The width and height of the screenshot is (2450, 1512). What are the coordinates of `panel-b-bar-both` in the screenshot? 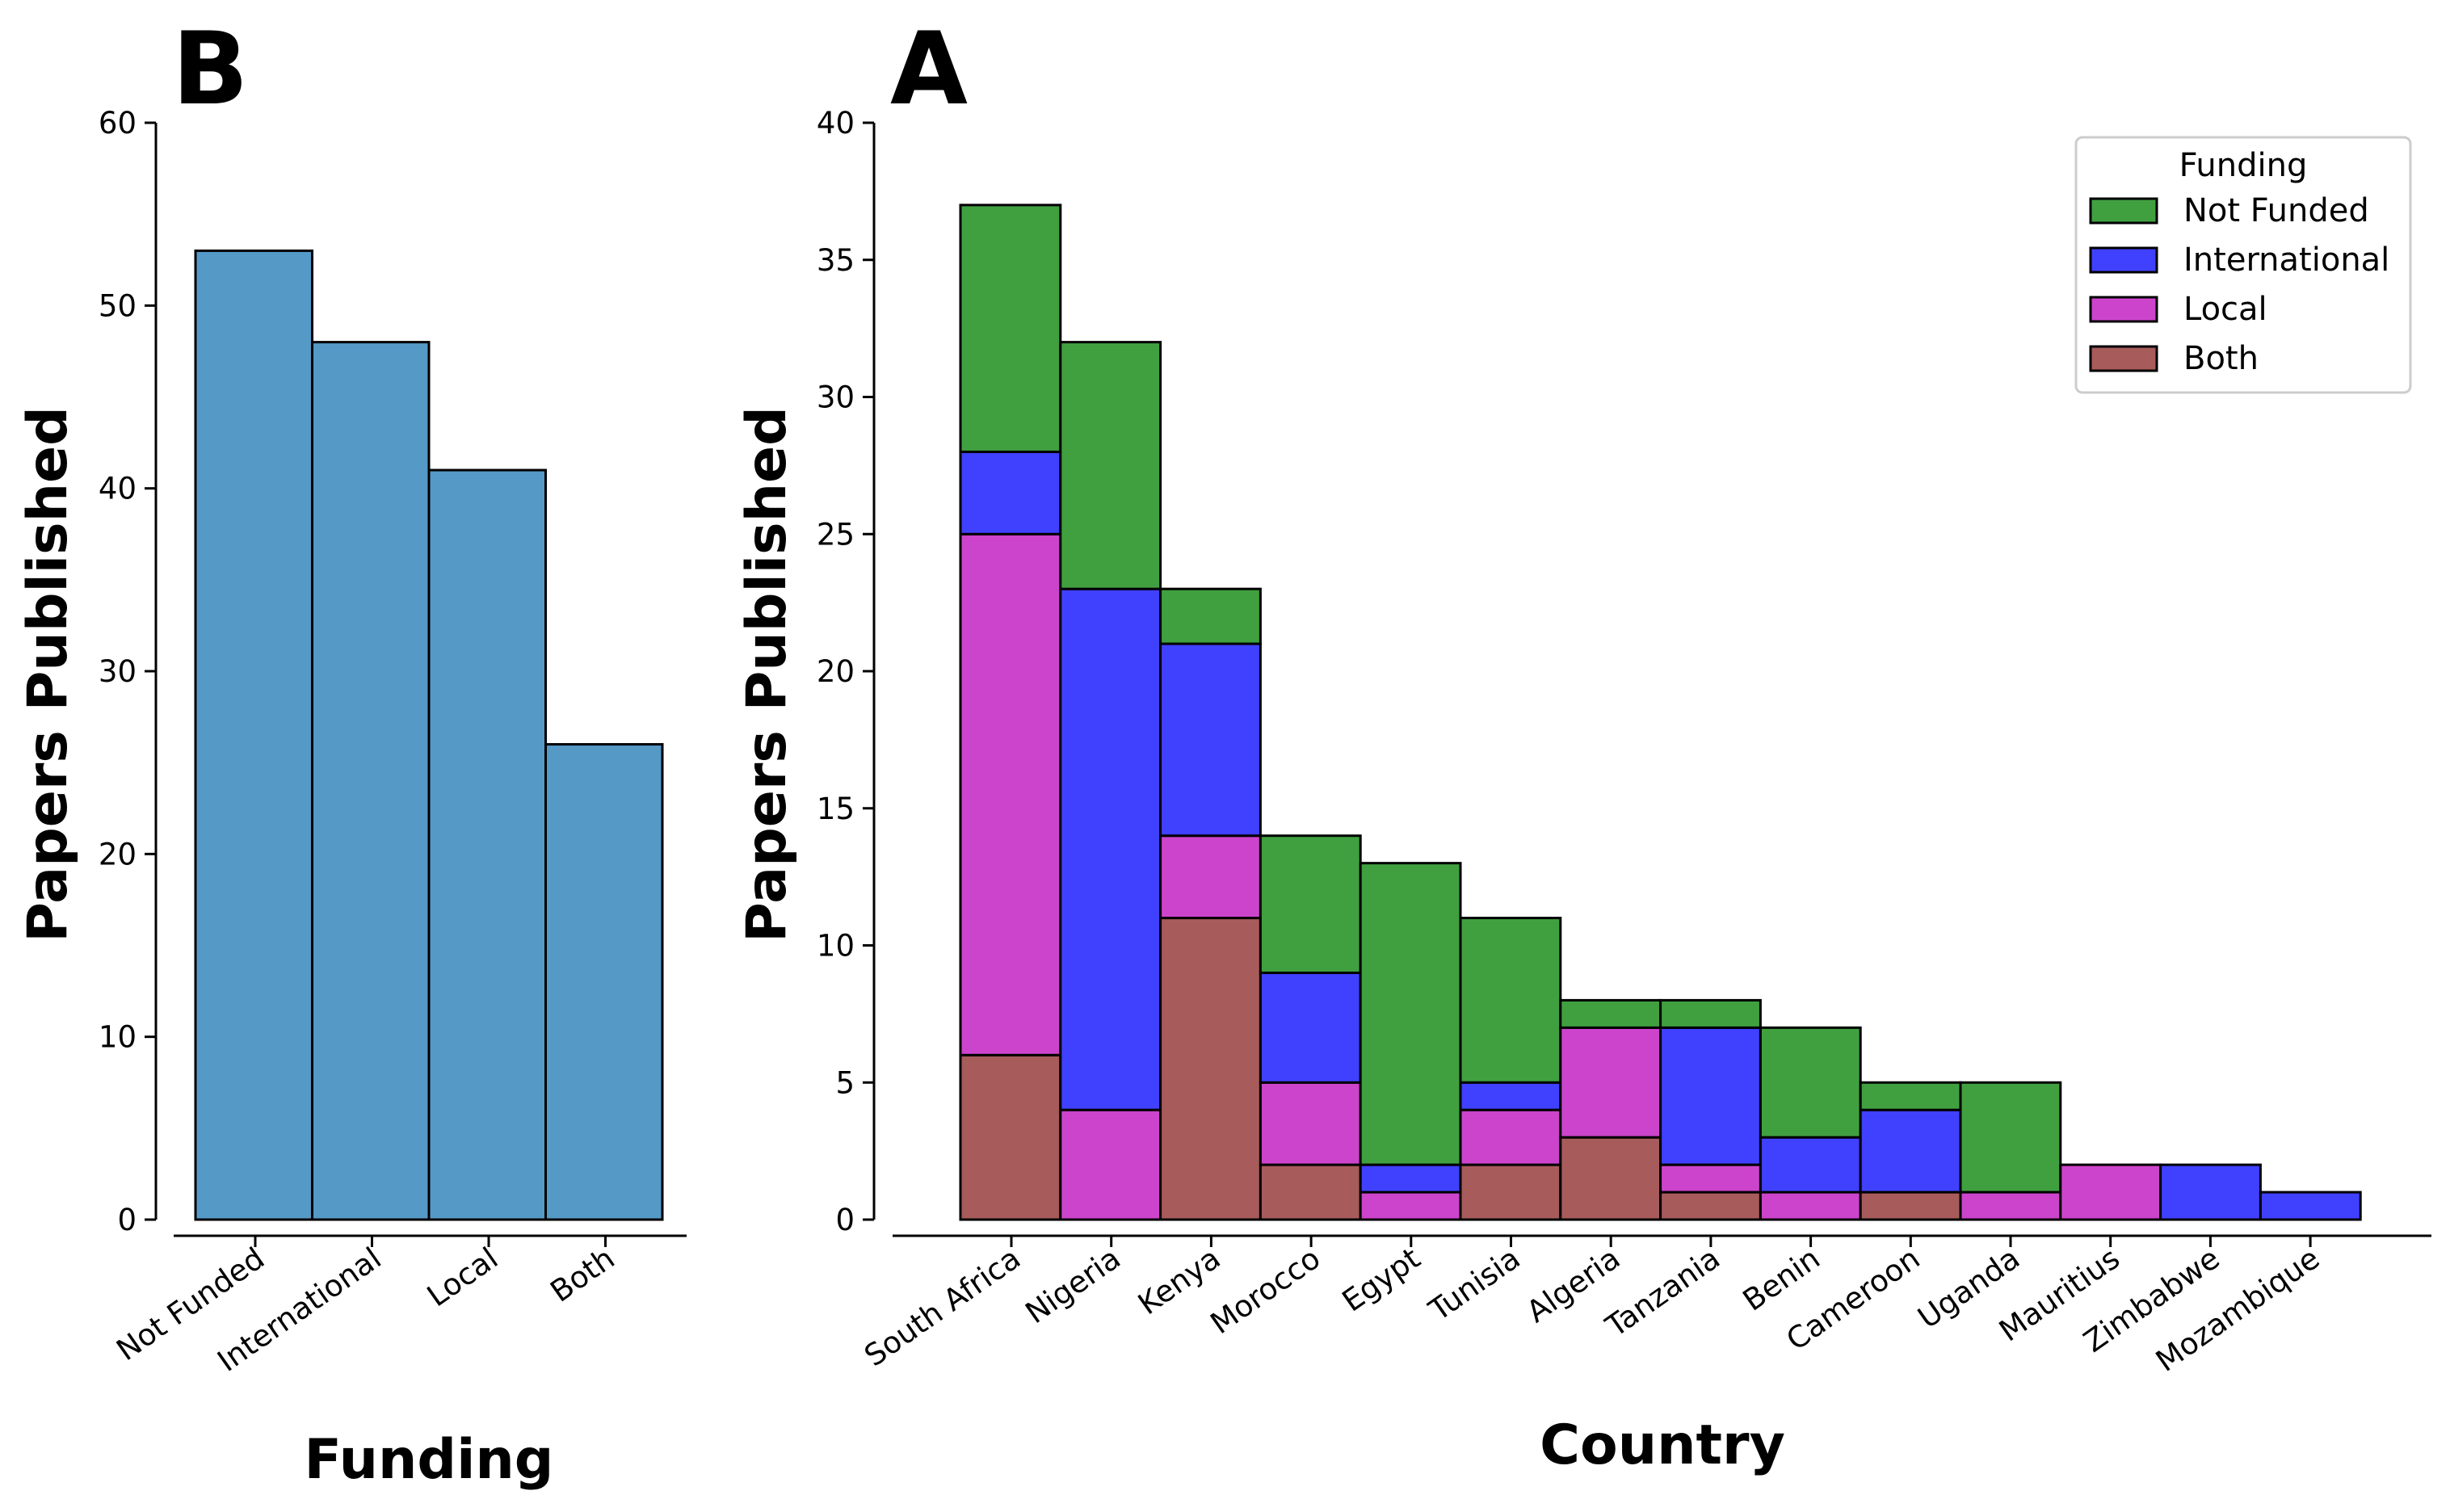 It's located at (604, 982).